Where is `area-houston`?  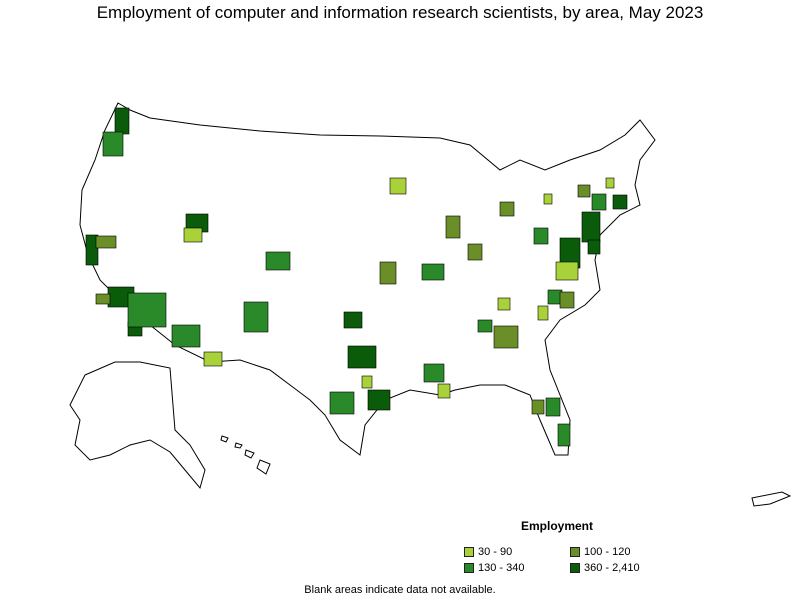 area-houston is located at coordinates (379, 400).